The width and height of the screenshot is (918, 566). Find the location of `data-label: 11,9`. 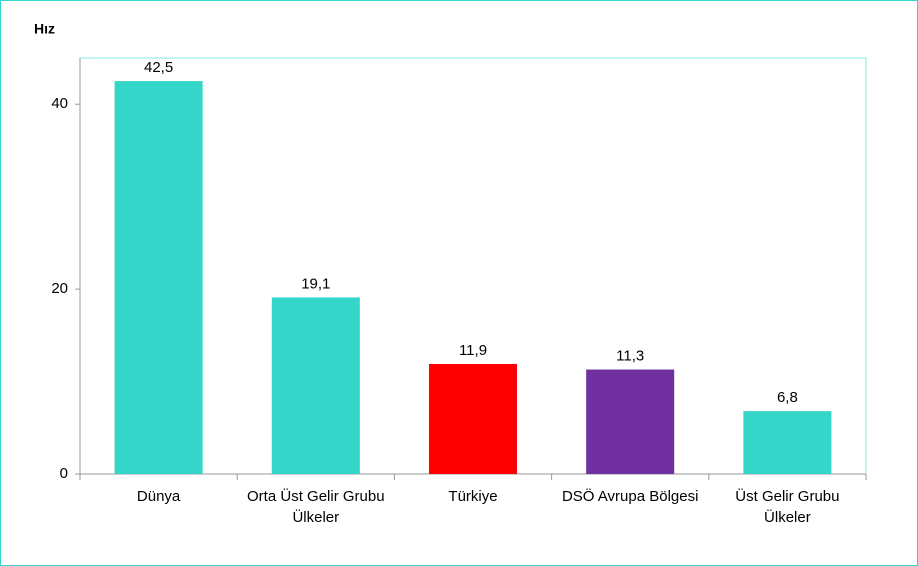

data-label: 11,9 is located at coordinates (473, 350).